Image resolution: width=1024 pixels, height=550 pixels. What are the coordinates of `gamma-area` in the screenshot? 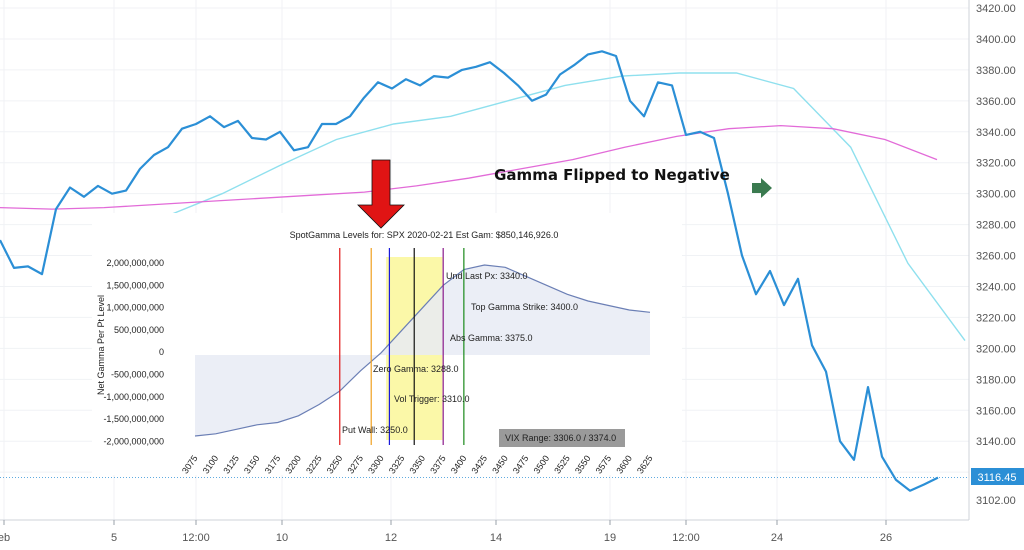 It's located at (422, 350).